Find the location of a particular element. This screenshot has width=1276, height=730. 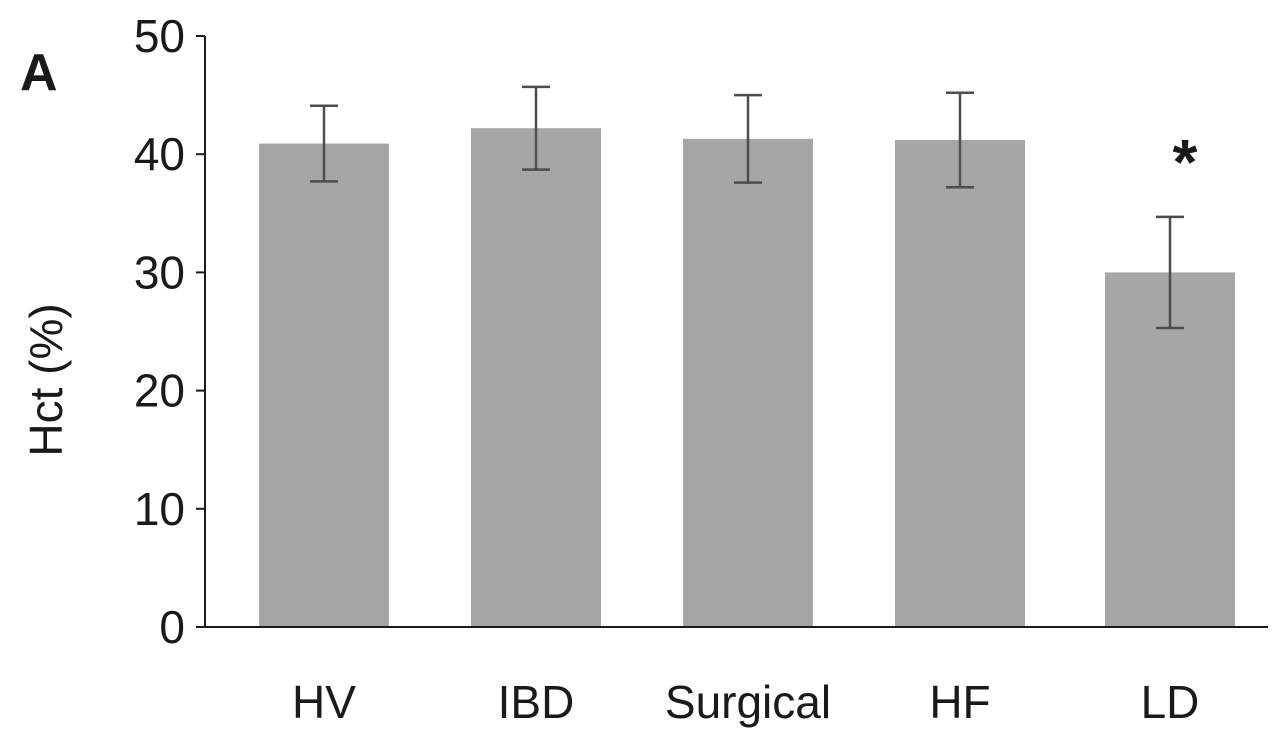

y-tick-label: 40 is located at coordinates (159, 154).